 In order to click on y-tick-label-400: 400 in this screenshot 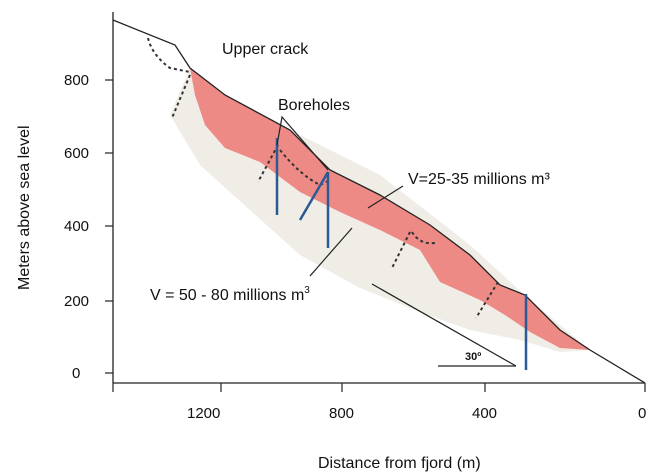, I will do `click(76, 226)`.